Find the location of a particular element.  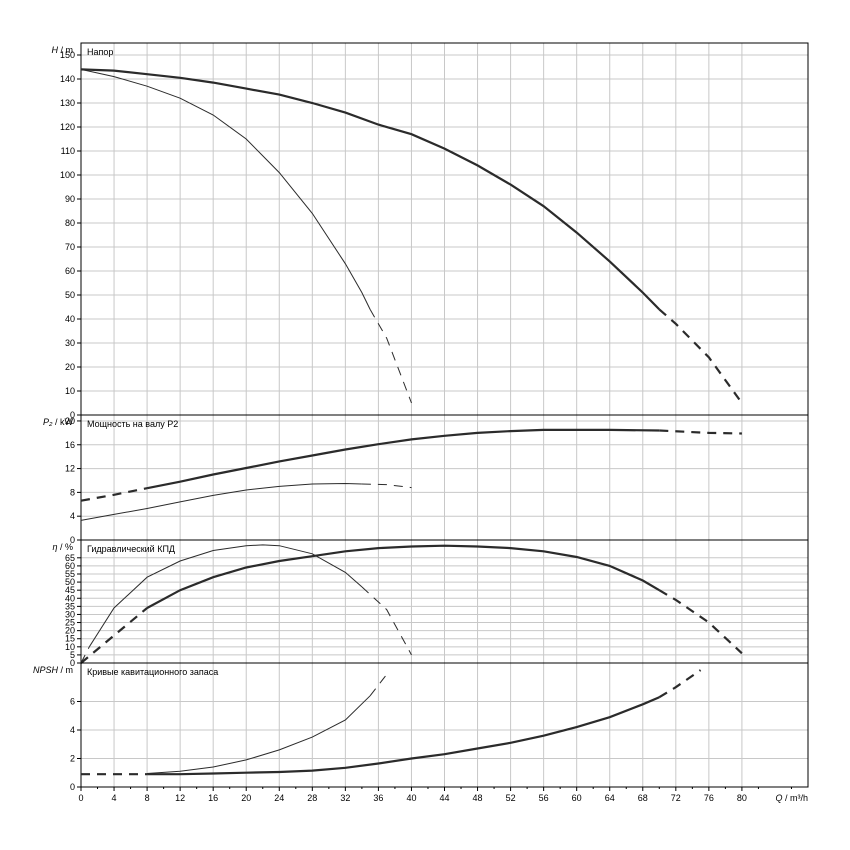

x-tick-label: 52 is located at coordinates (511, 798).